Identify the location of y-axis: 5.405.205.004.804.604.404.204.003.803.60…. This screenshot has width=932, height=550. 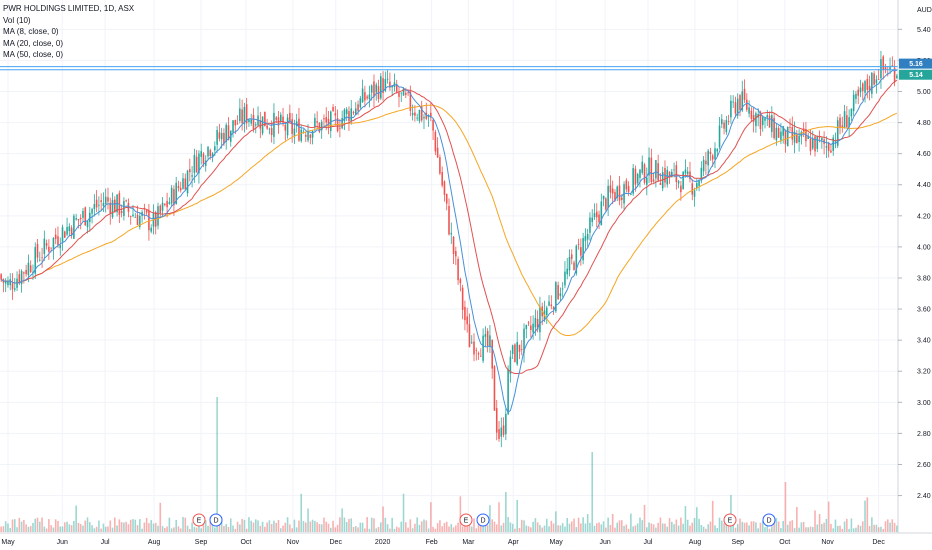
(914, 263).